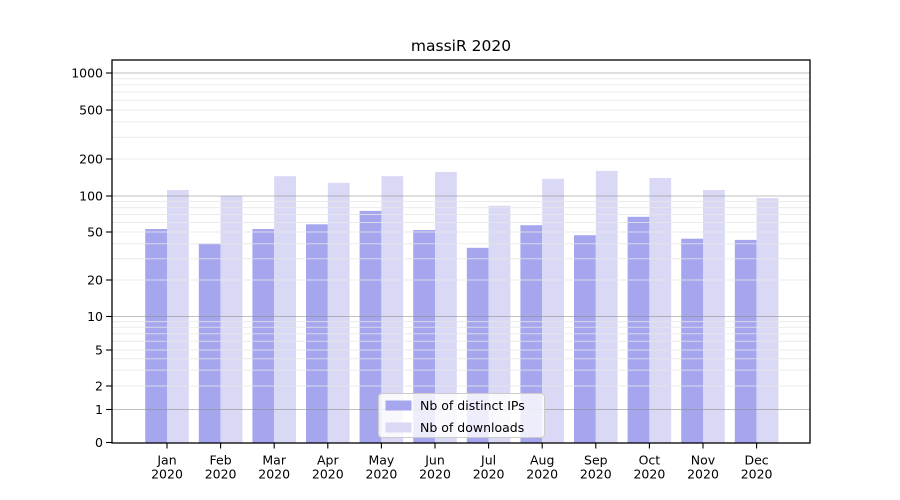  I want to click on x-tick-label: Sep 2020, so click(596, 467).